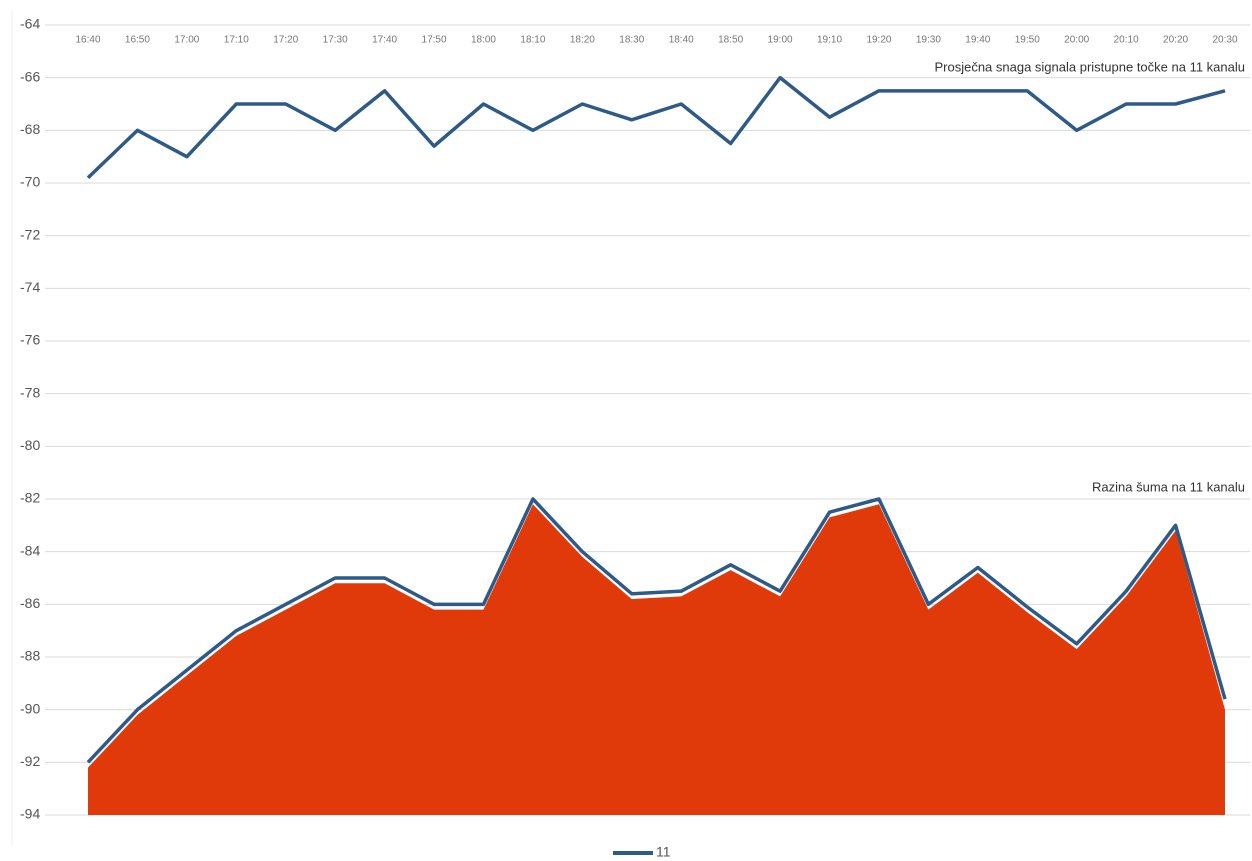  I want to click on x-tick-label: 18:20, so click(582, 40).